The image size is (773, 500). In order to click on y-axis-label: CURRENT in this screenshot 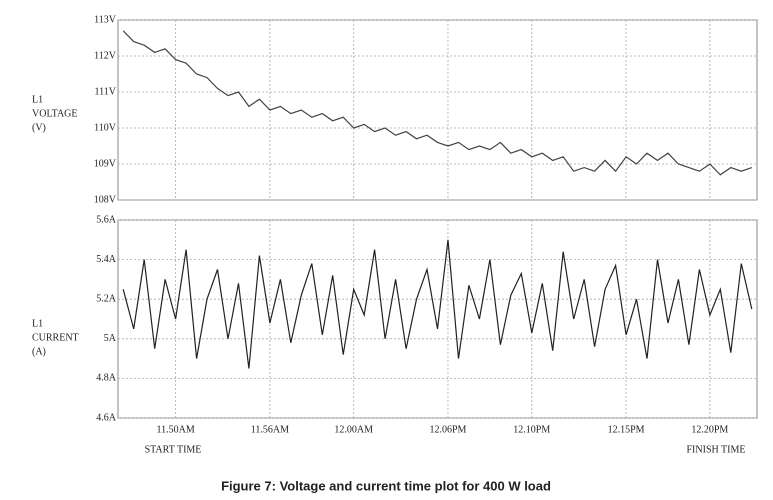, I will do `click(55, 337)`.